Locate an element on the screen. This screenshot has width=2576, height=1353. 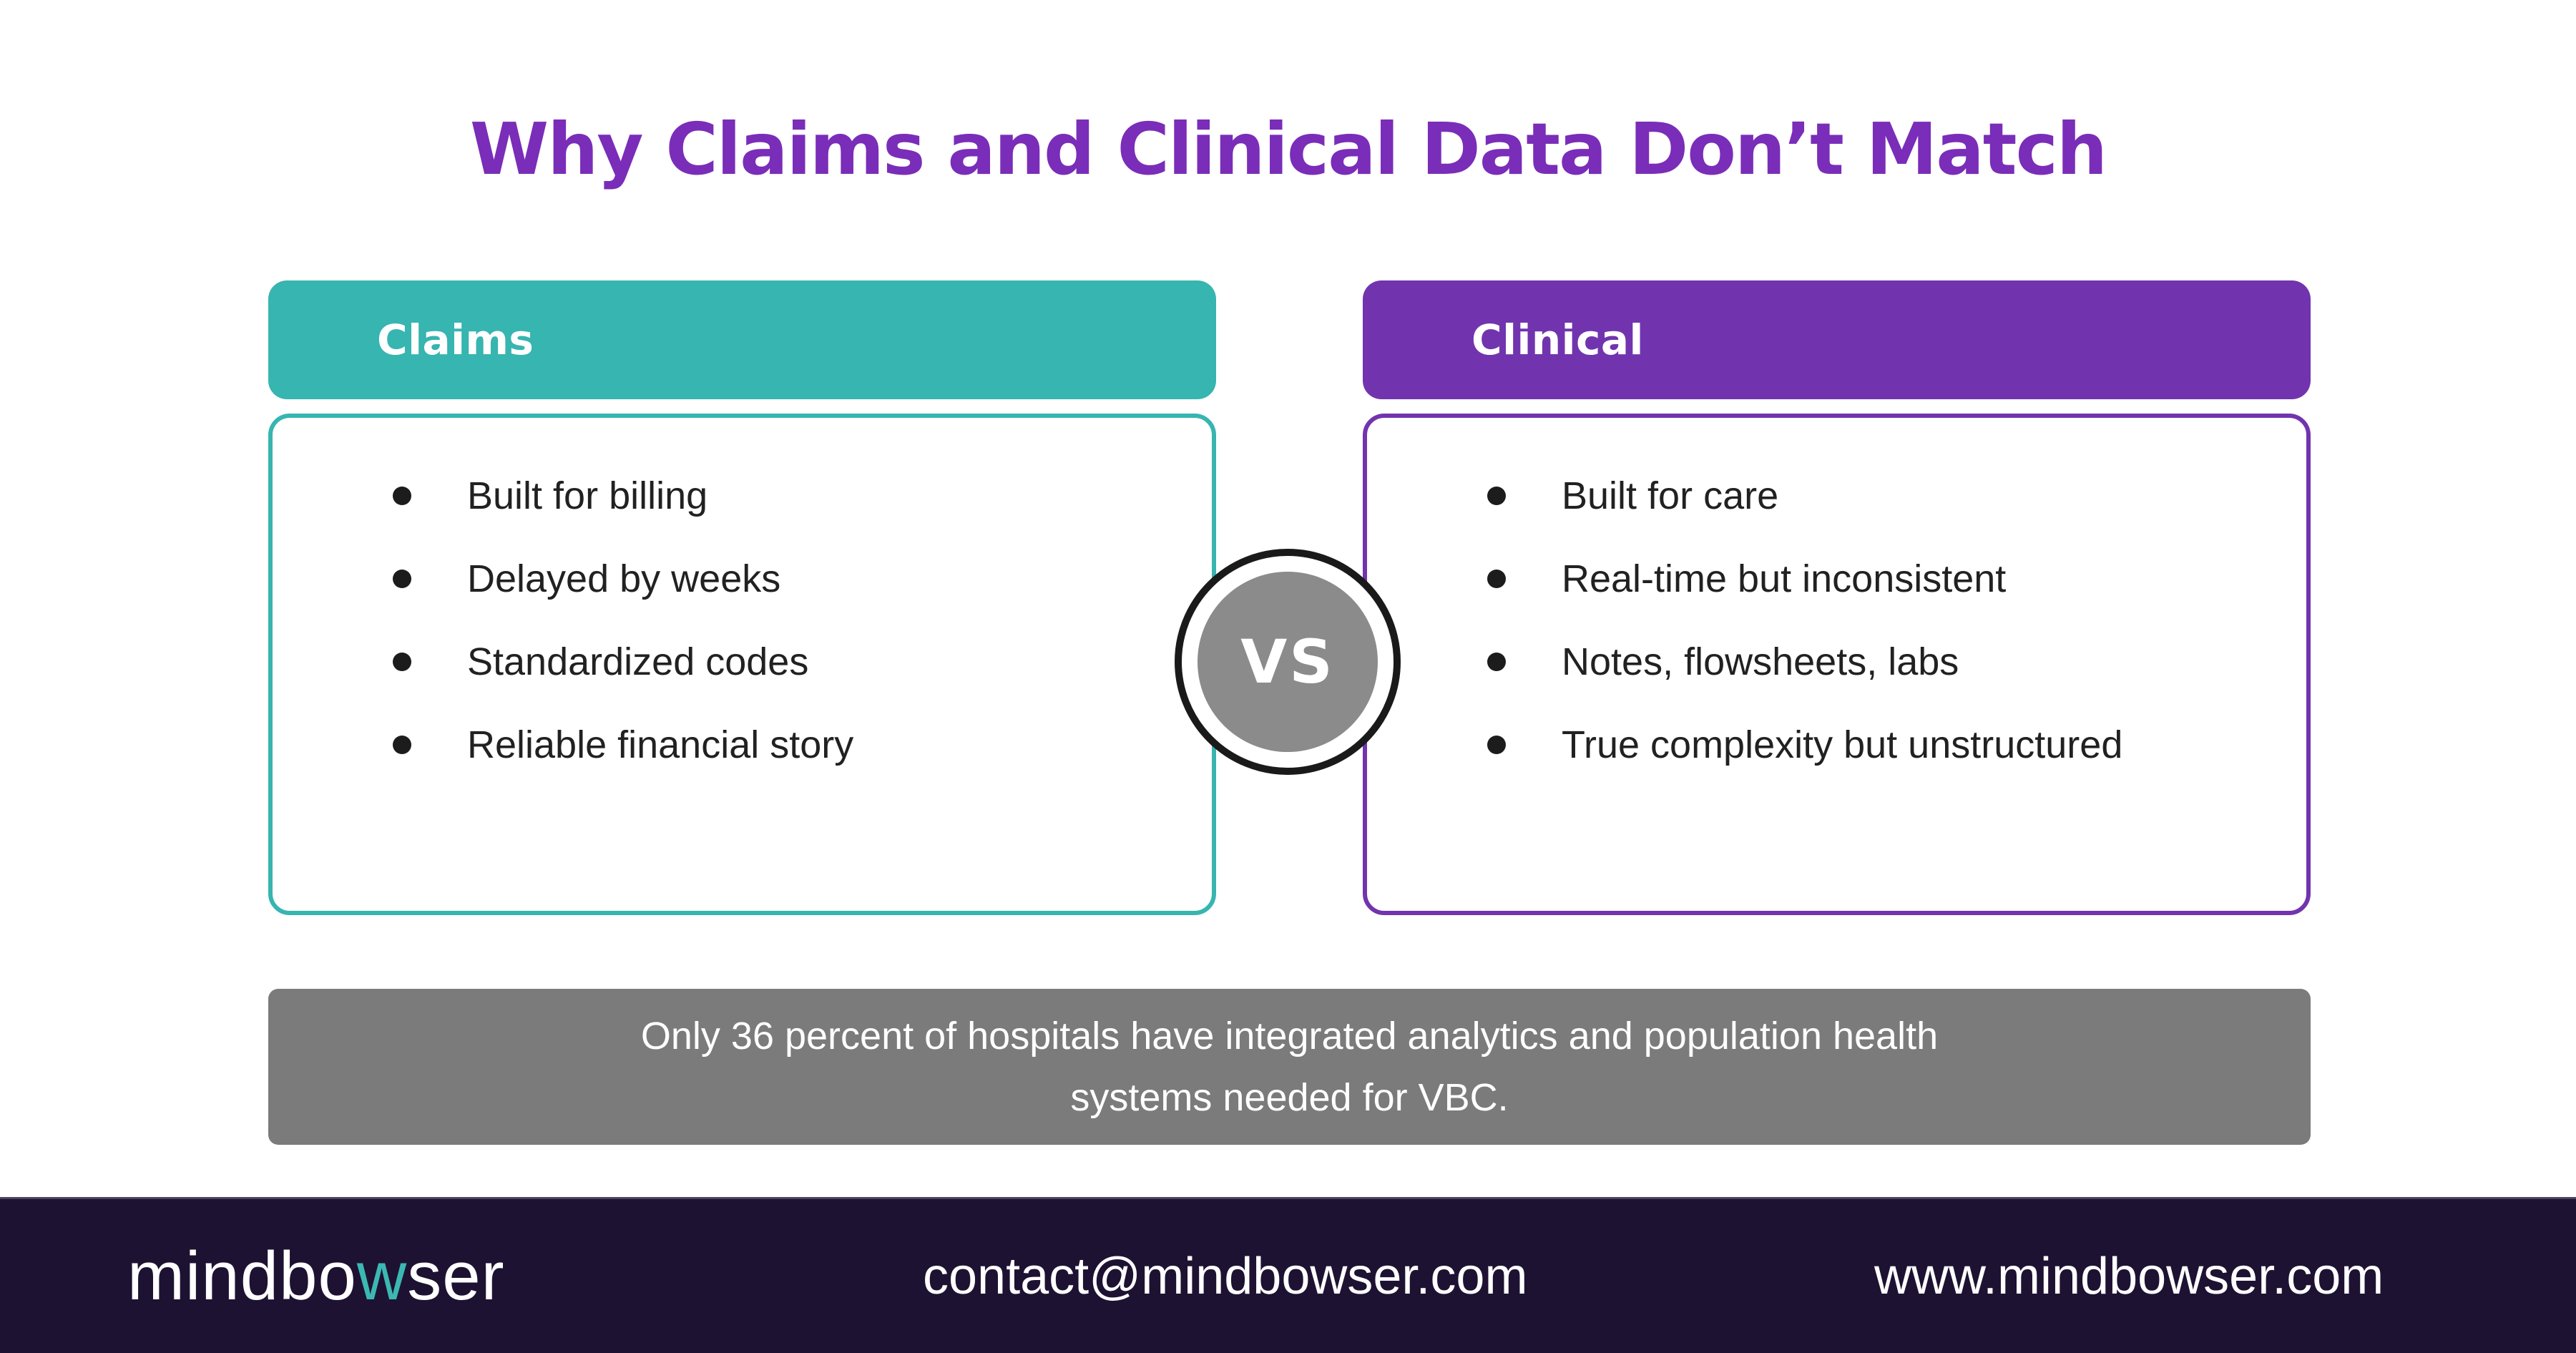
clinical-card-title: Clinical is located at coordinates (1557, 340).